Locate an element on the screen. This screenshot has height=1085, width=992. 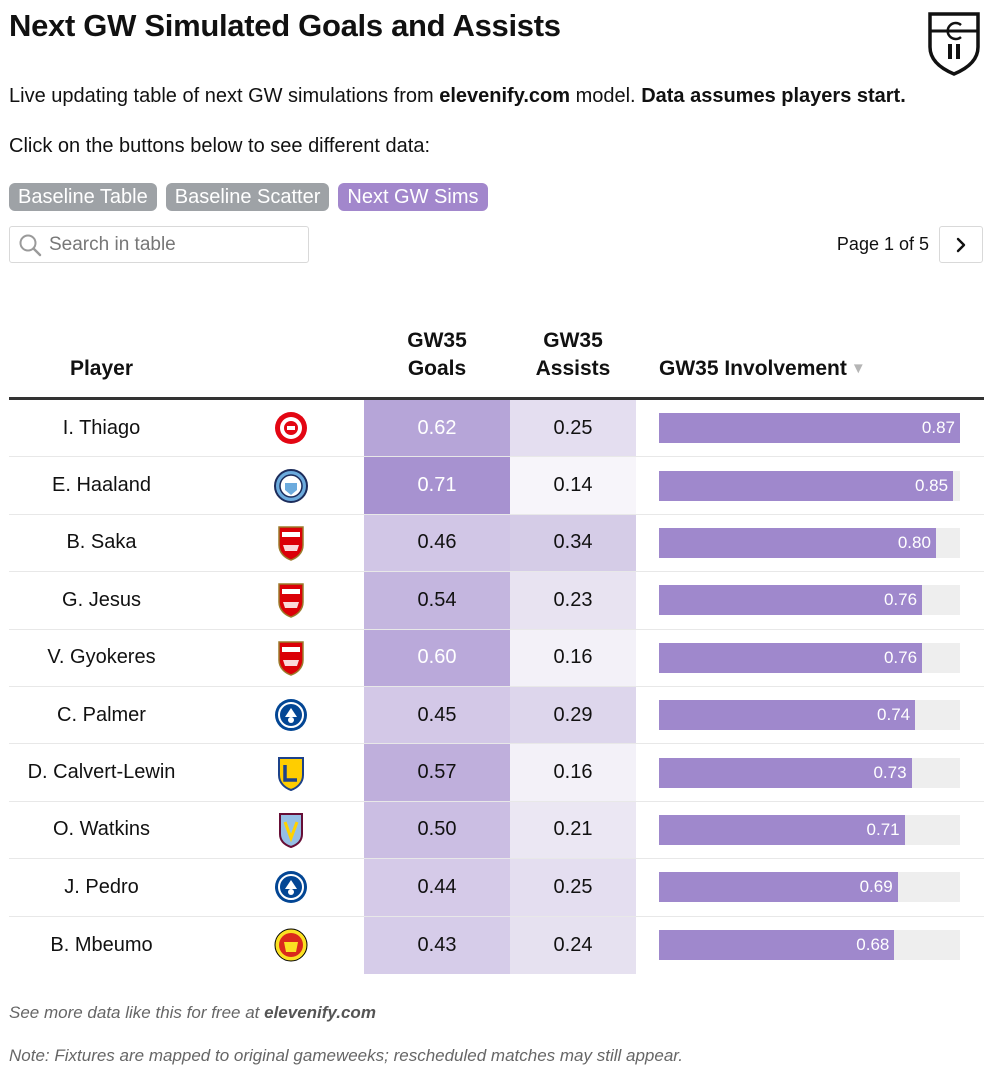
baseline-table-button: Baseline Table is located at coordinates (83, 197).